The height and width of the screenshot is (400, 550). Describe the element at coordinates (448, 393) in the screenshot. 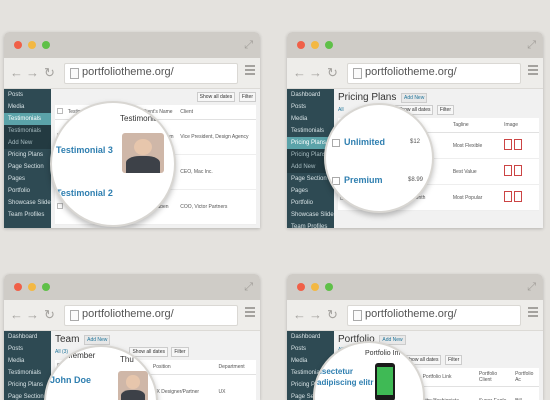

I see `portfolio-link: http://fashionista example.com` at that location.